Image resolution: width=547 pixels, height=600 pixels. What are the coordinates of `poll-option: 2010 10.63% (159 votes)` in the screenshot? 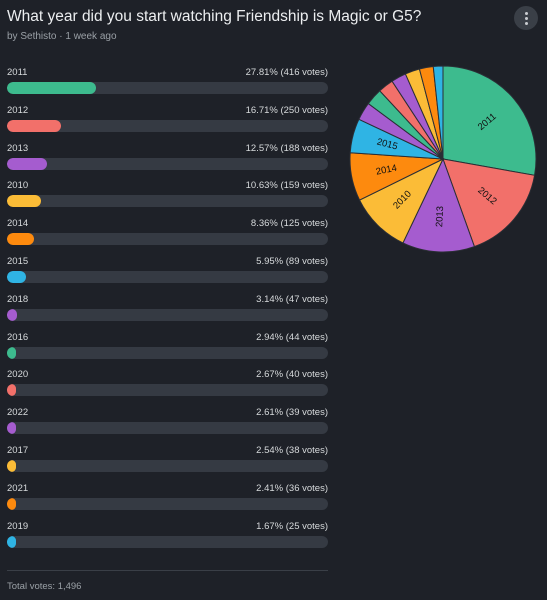 It's located at (167, 197).